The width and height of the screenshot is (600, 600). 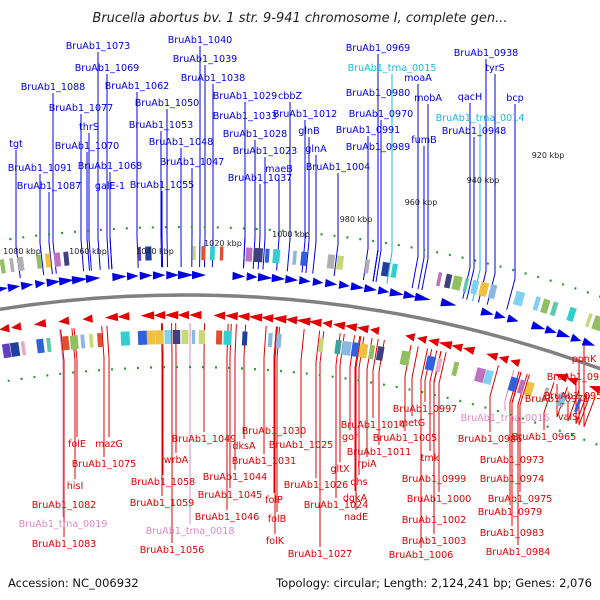 What do you see at coordinates (110, 166) in the screenshot?
I see `gene-label: BruAb1_1068` at bounding box center [110, 166].